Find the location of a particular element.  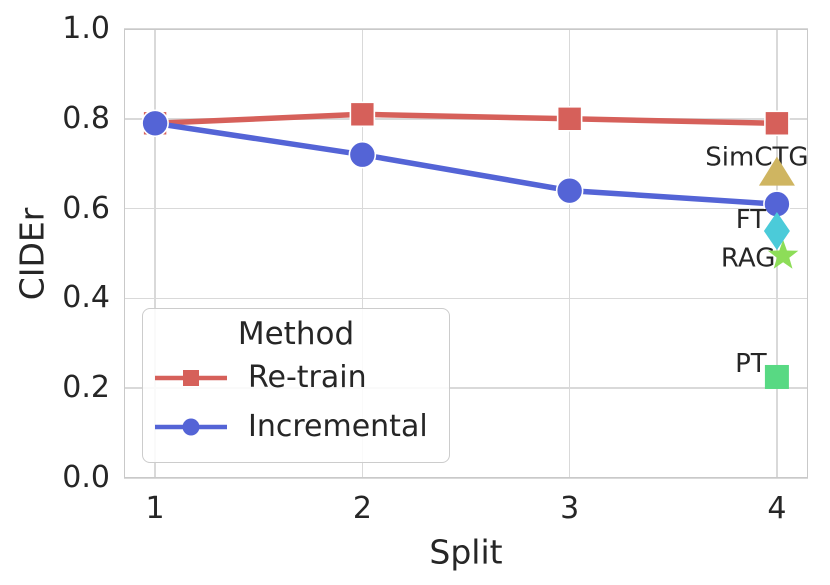

annotation-label-ft: FT is located at coordinates (751, 220).